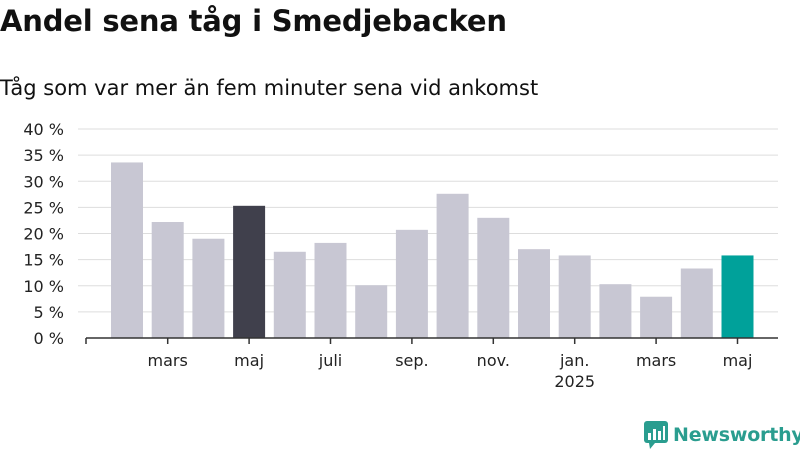  I want to click on newsworthy-logo: Newsworthy, so click(721, 435).